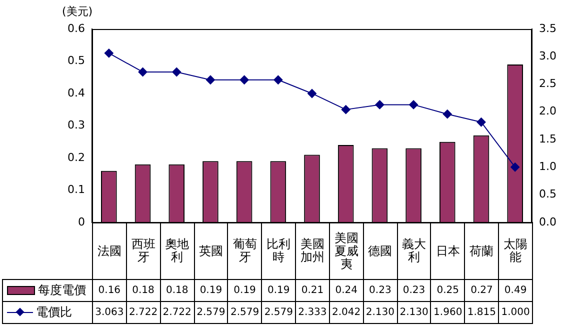  I want to click on y2-tick-label: 0.5, so click(547, 194).